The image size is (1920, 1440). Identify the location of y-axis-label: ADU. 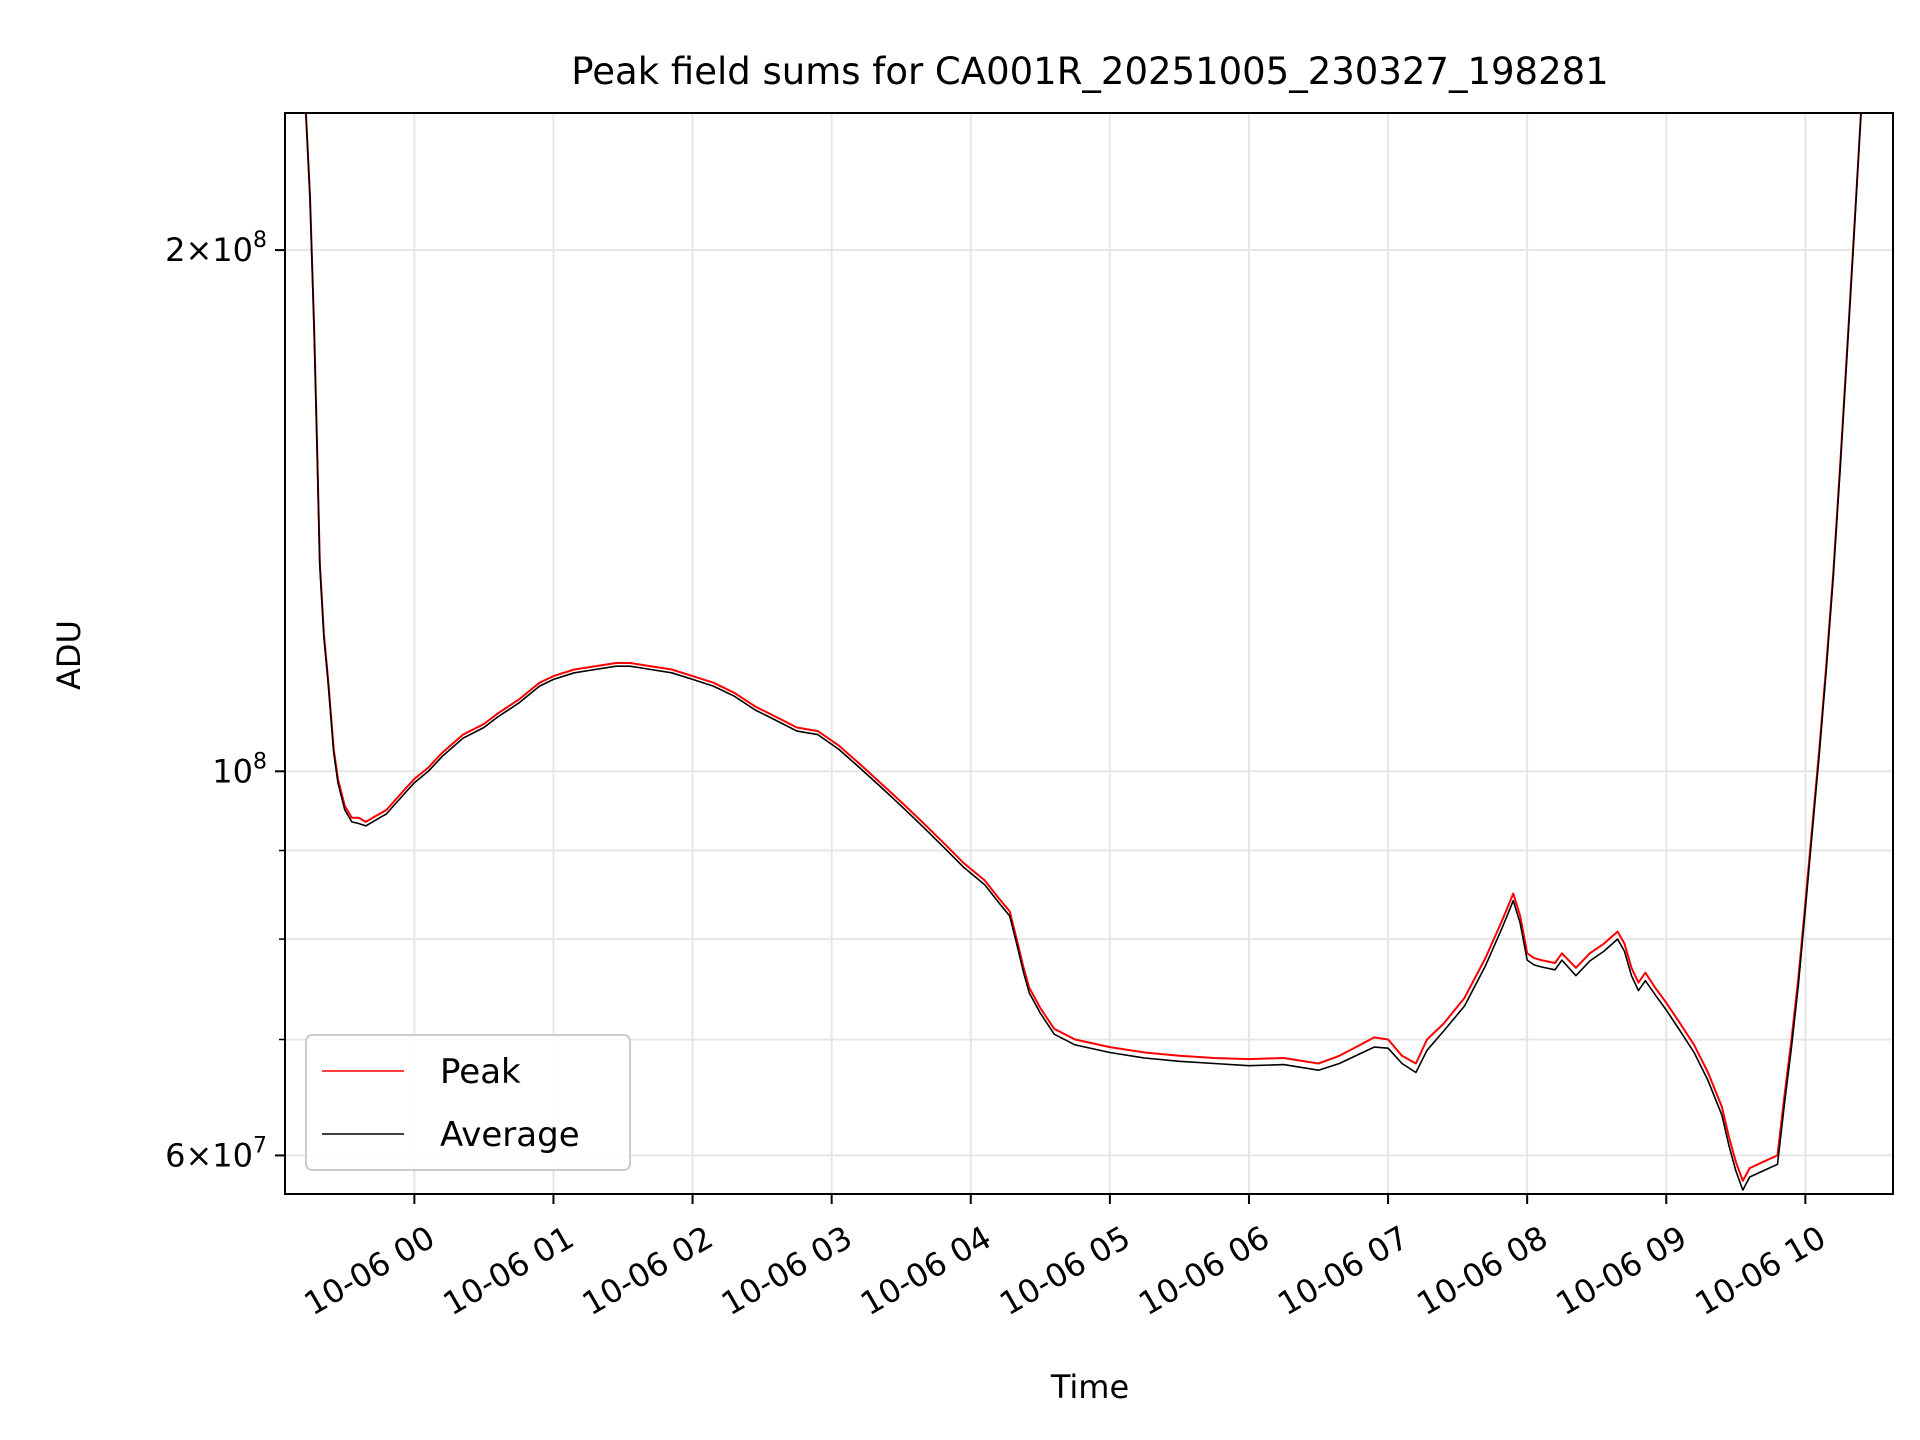
(69, 655).